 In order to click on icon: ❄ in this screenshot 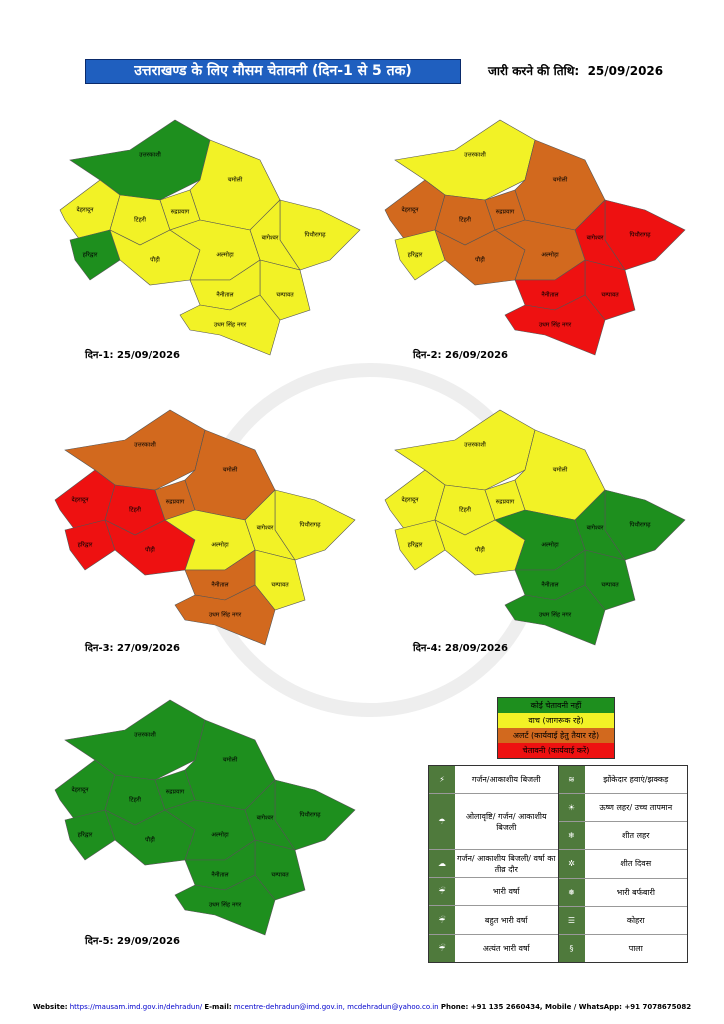, I will do `click(571, 836)`.